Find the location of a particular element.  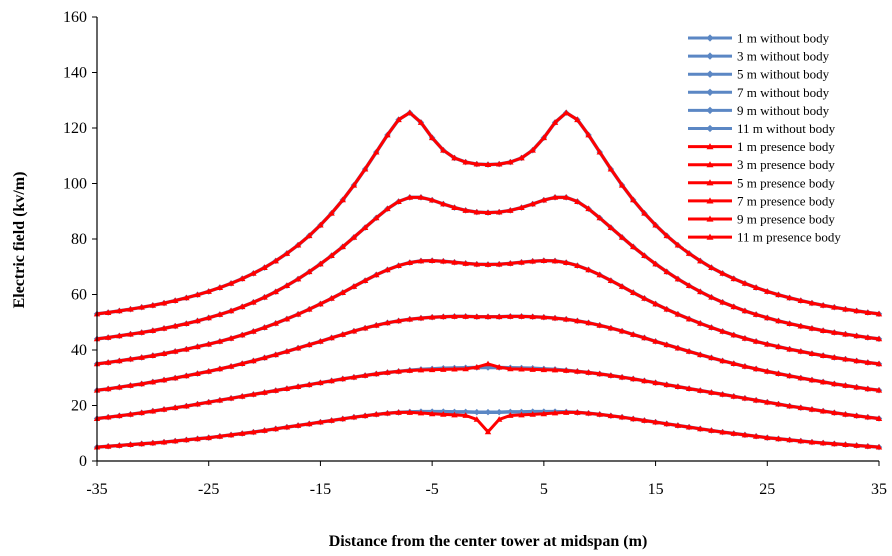

x-tick-label: -35 is located at coordinates (96, 489).